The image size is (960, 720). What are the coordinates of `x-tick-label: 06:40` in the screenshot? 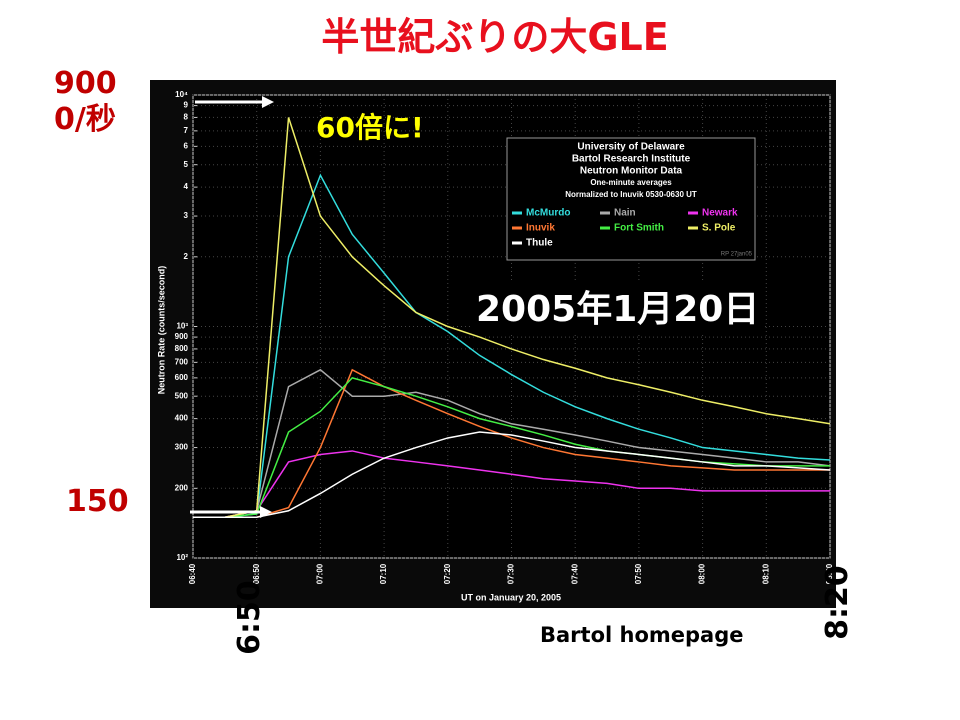 It's located at (192, 573).